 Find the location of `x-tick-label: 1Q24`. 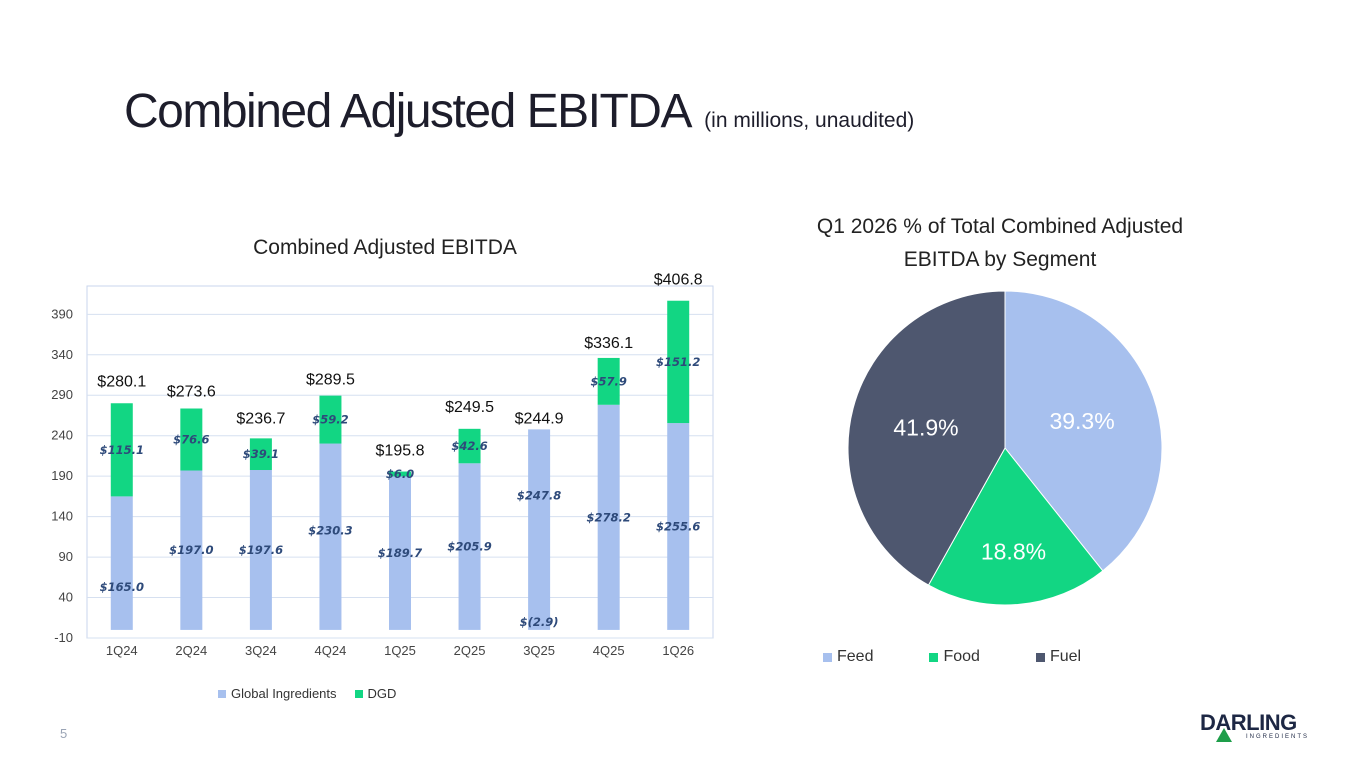

x-tick-label: 1Q24 is located at coordinates (122, 650).